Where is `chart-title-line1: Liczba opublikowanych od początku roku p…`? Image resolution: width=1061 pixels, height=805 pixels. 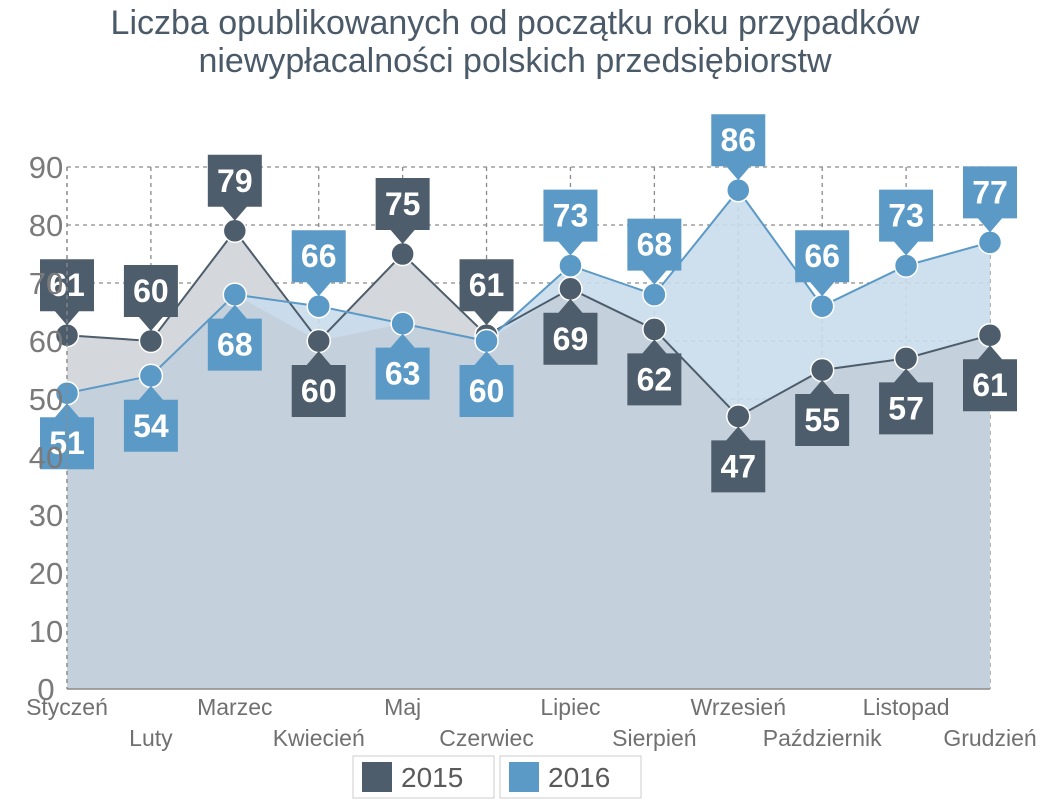 chart-title-line1: Liczba opublikowanych od początku roku p… is located at coordinates (515, 23).